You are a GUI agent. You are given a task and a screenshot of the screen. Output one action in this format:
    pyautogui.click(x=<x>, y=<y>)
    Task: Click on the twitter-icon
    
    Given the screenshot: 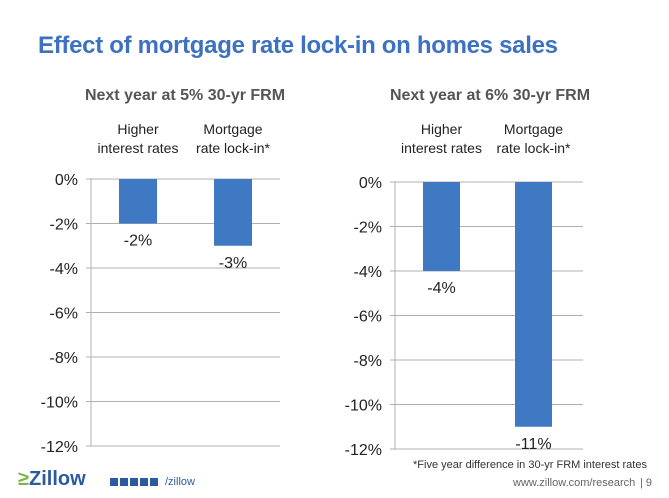 What is the action you would take?
    pyautogui.click(x=134, y=482)
    